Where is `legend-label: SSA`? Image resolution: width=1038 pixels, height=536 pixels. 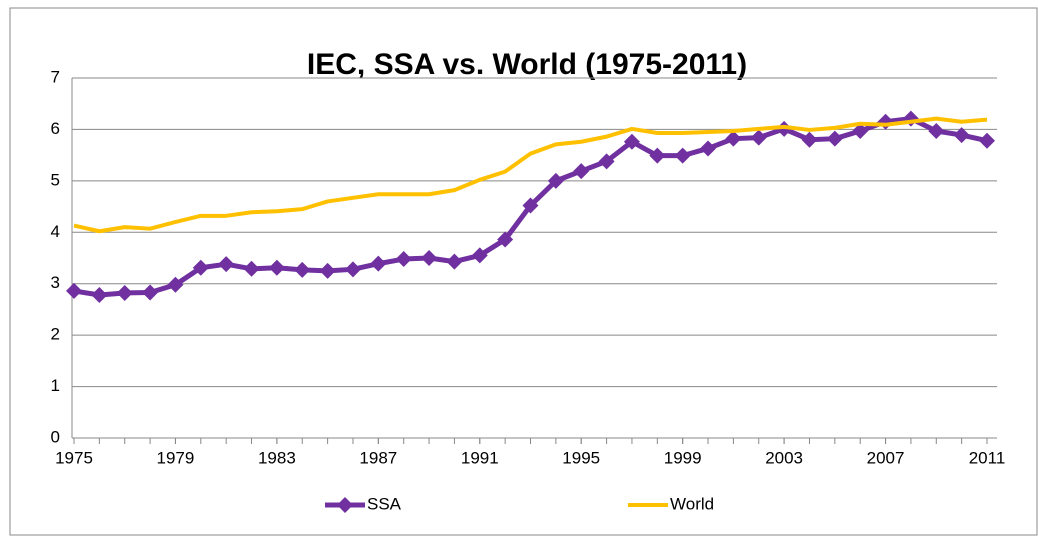
legend-label: SSA is located at coordinates (384, 503).